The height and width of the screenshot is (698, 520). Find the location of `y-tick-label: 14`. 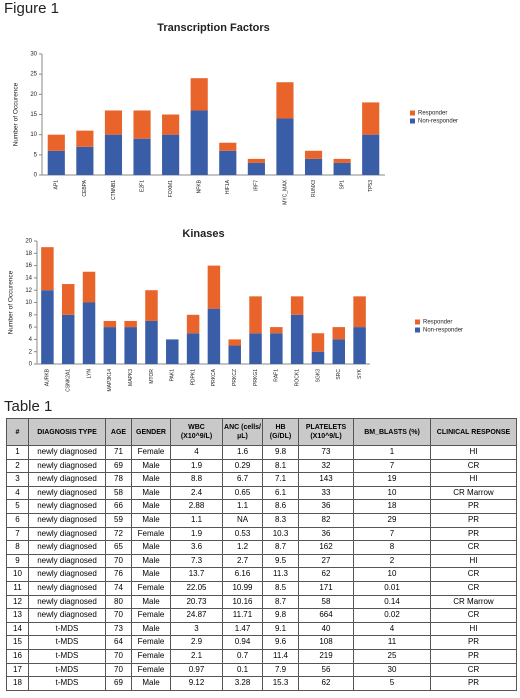

y-tick-label: 14 is located at coordinates (28, 278).